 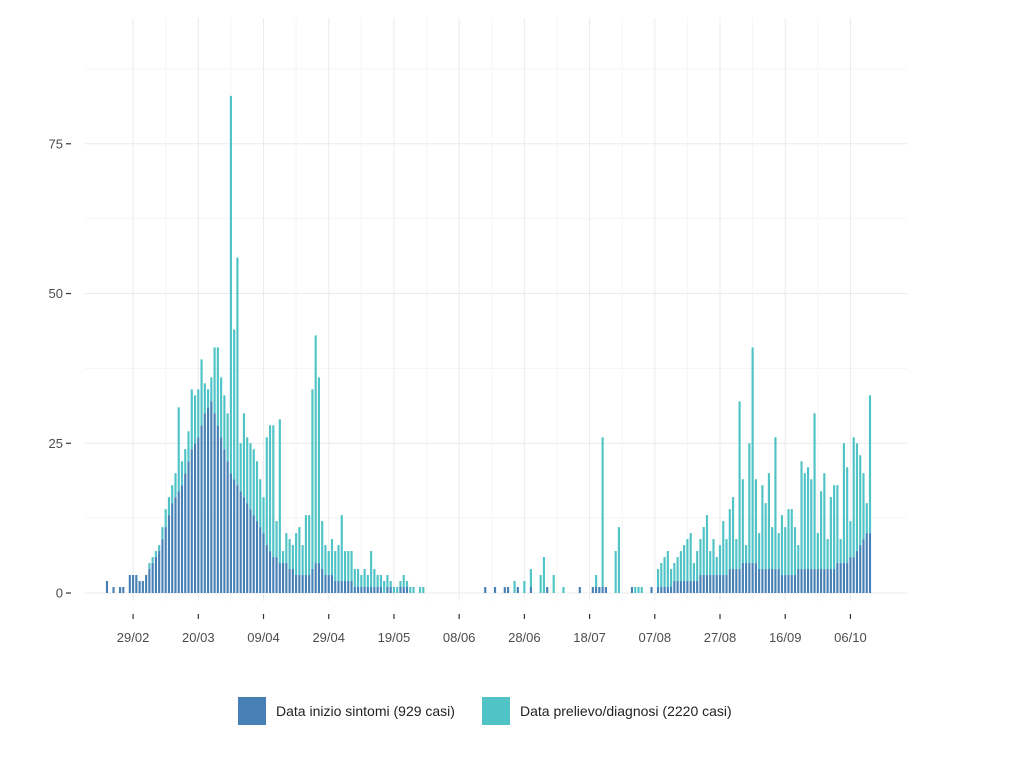 I want to click on x-tick-label: 28/06, so click(x=524, y=637).